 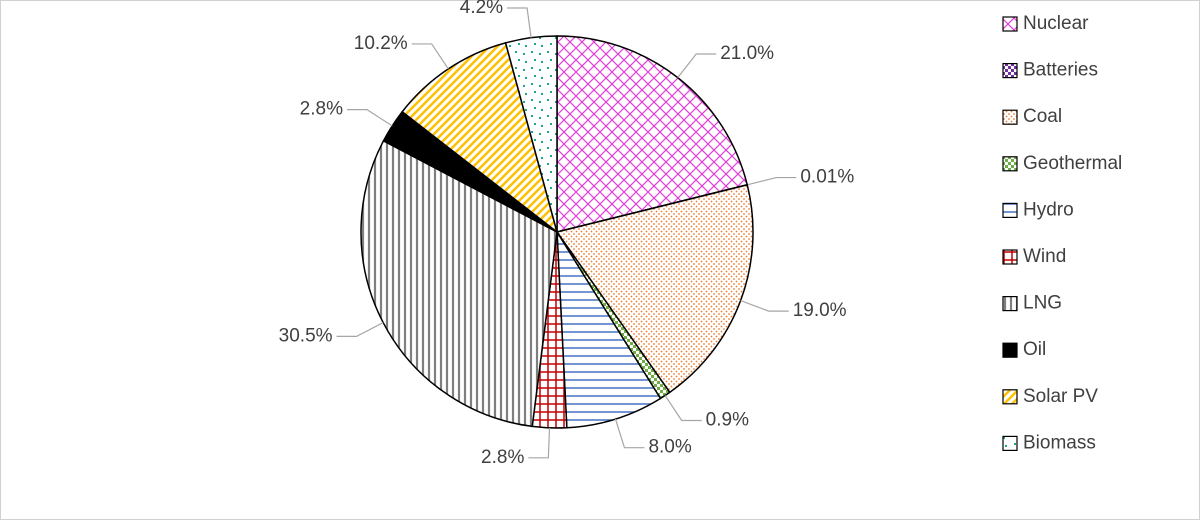 What do you see at coordinates (381, 43) in the screenshot?
I see `data-label: 10.2%` at bounding box center [381, 43].